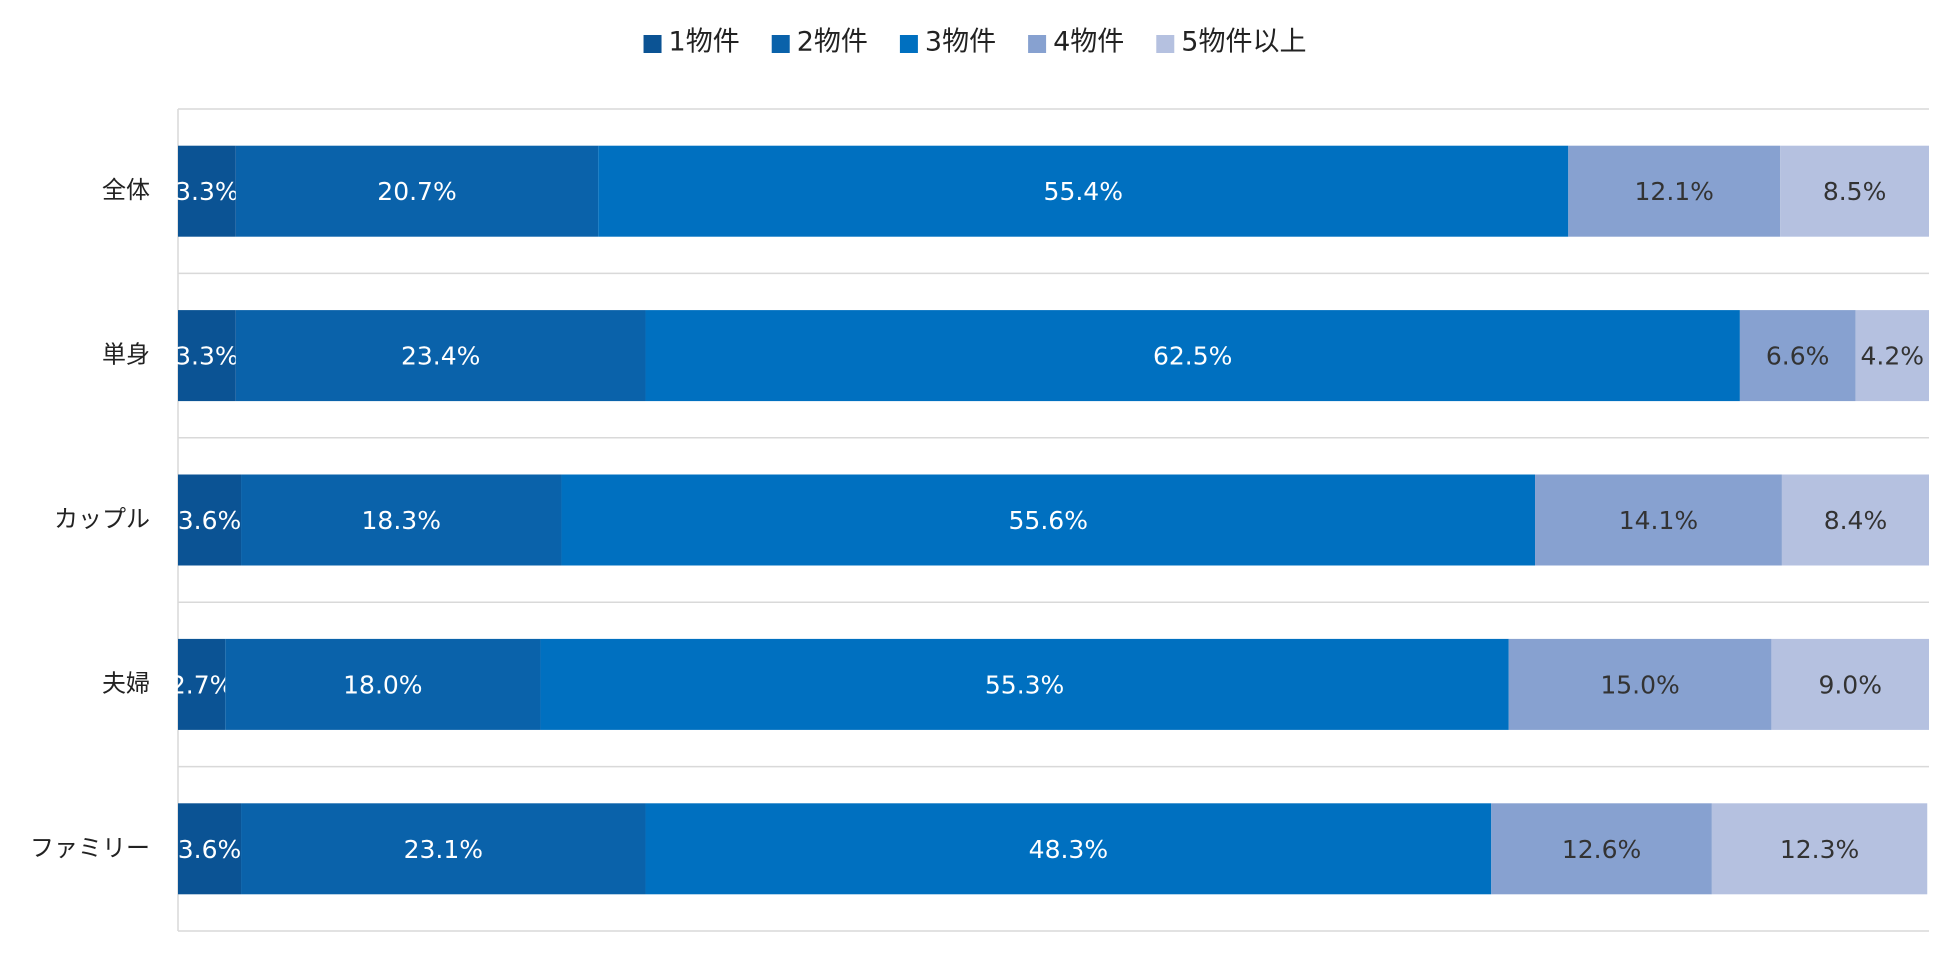  I want to click on value-label: 48.3%, so click(1068, 849).